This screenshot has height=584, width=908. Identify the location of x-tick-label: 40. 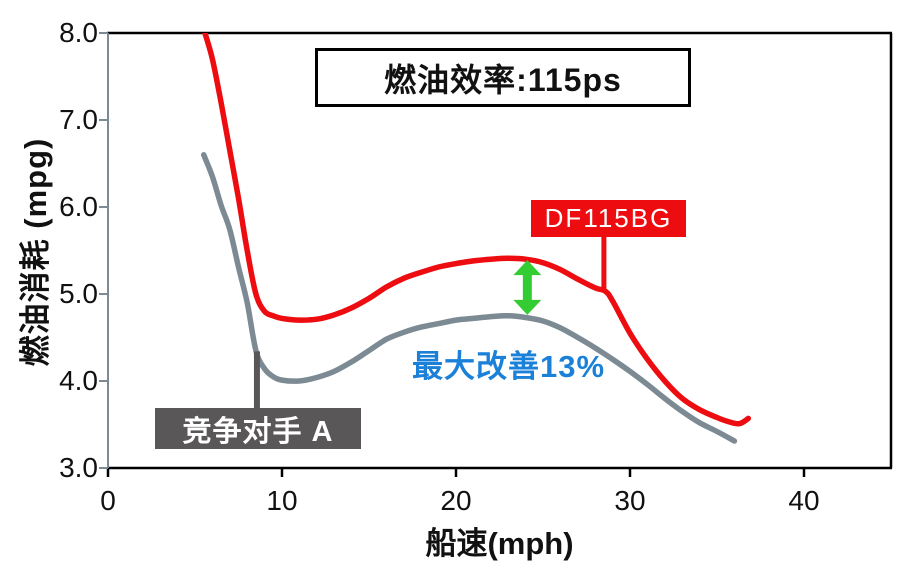
(804, 500).